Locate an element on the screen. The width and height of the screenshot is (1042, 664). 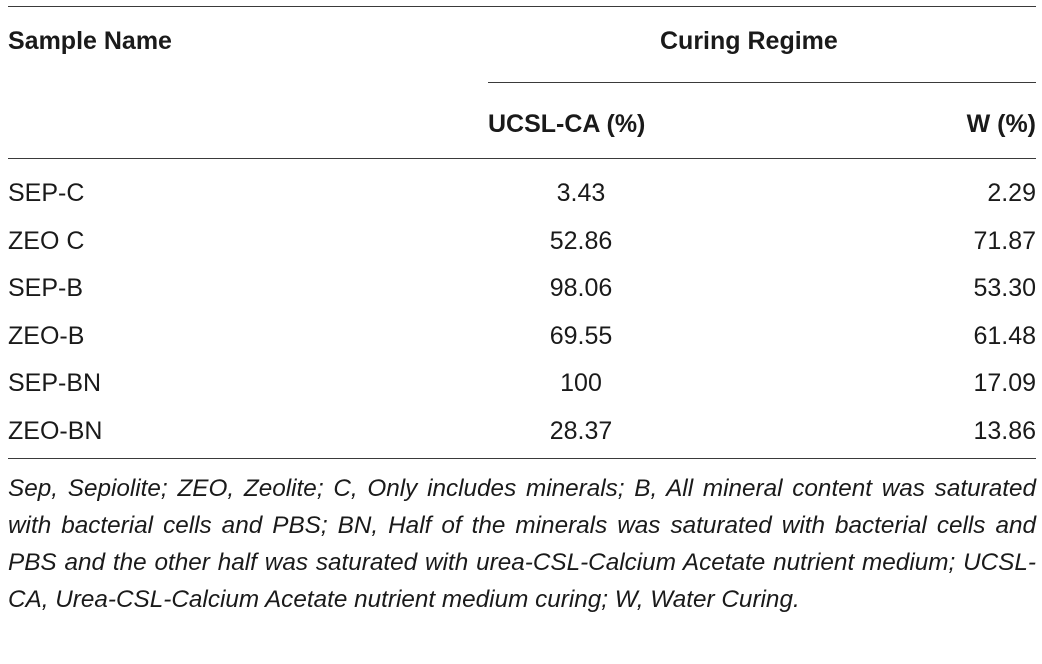
cell-w: 17.09 is located at coordinates (1004, 383).